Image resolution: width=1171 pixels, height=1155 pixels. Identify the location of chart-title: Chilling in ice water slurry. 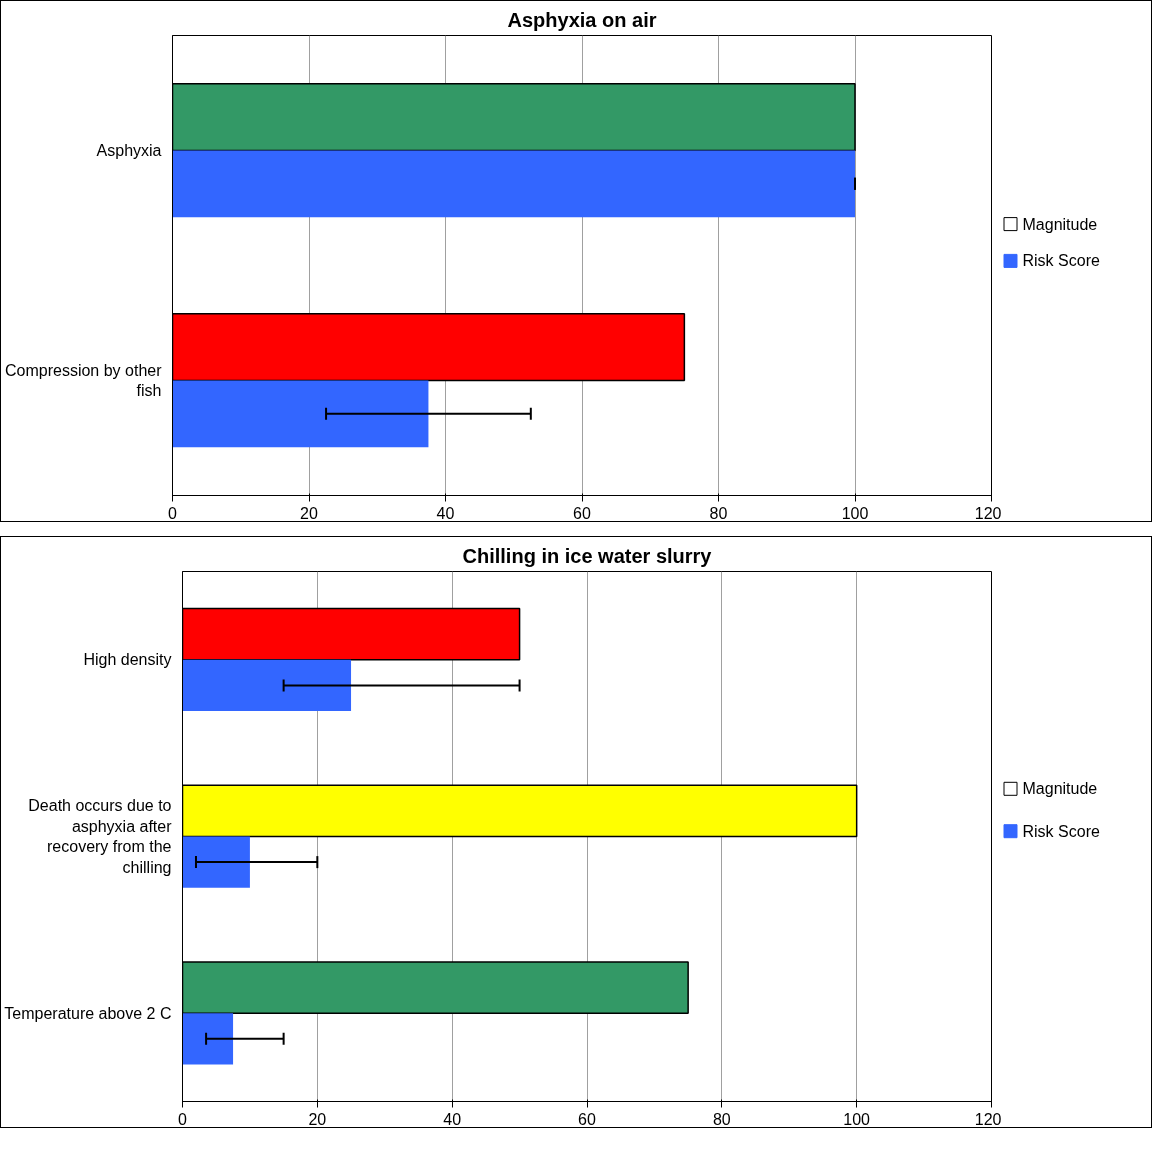
(587, 555).